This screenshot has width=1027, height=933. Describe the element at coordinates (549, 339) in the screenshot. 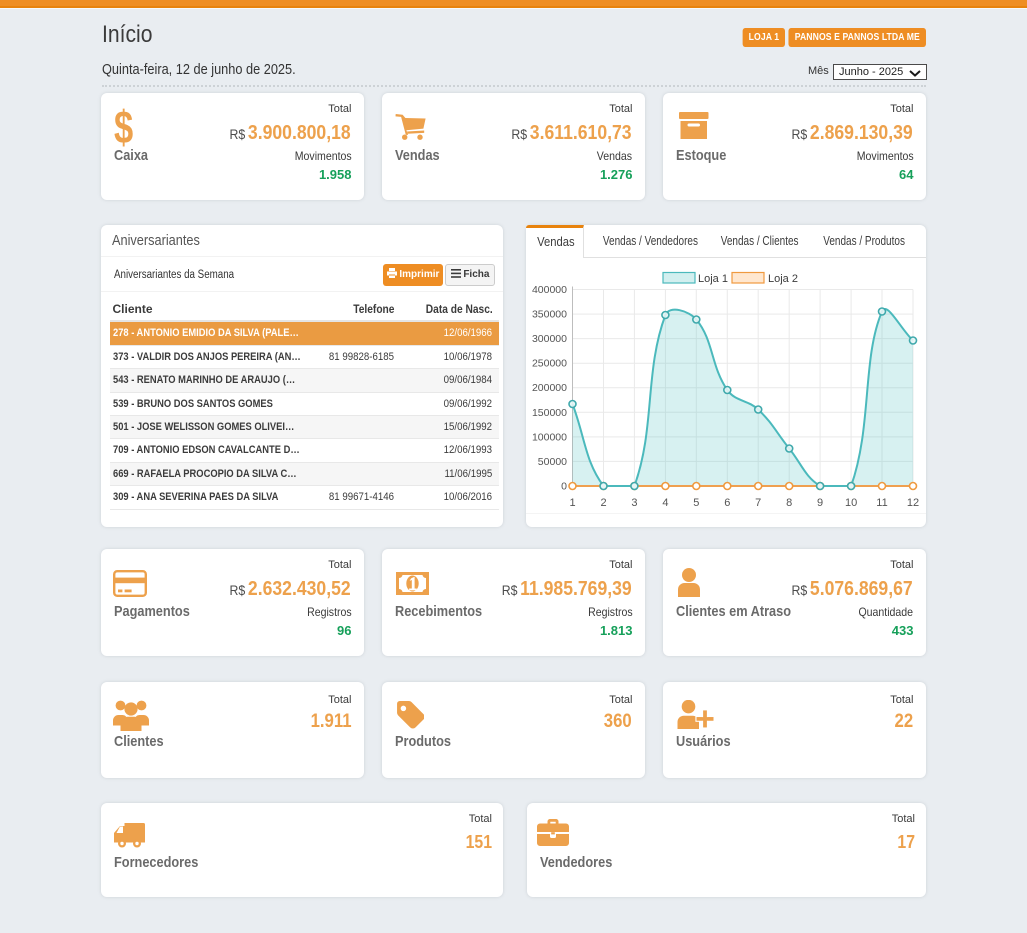

I see `svg-text: 300000` at that location.